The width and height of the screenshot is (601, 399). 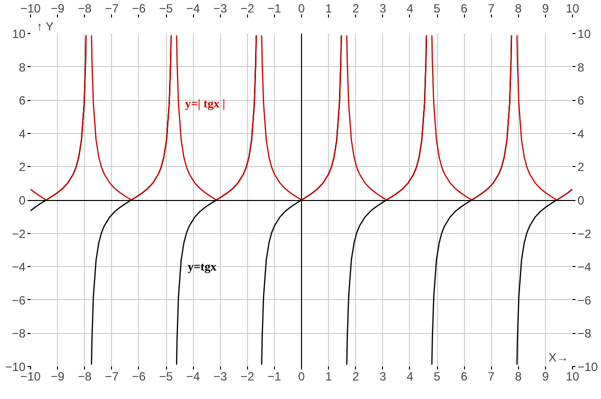 What do you see at coordinates (19, 34) in the screenshot?
I see `y-tick-label: 10` at bounding box center [19, 34].